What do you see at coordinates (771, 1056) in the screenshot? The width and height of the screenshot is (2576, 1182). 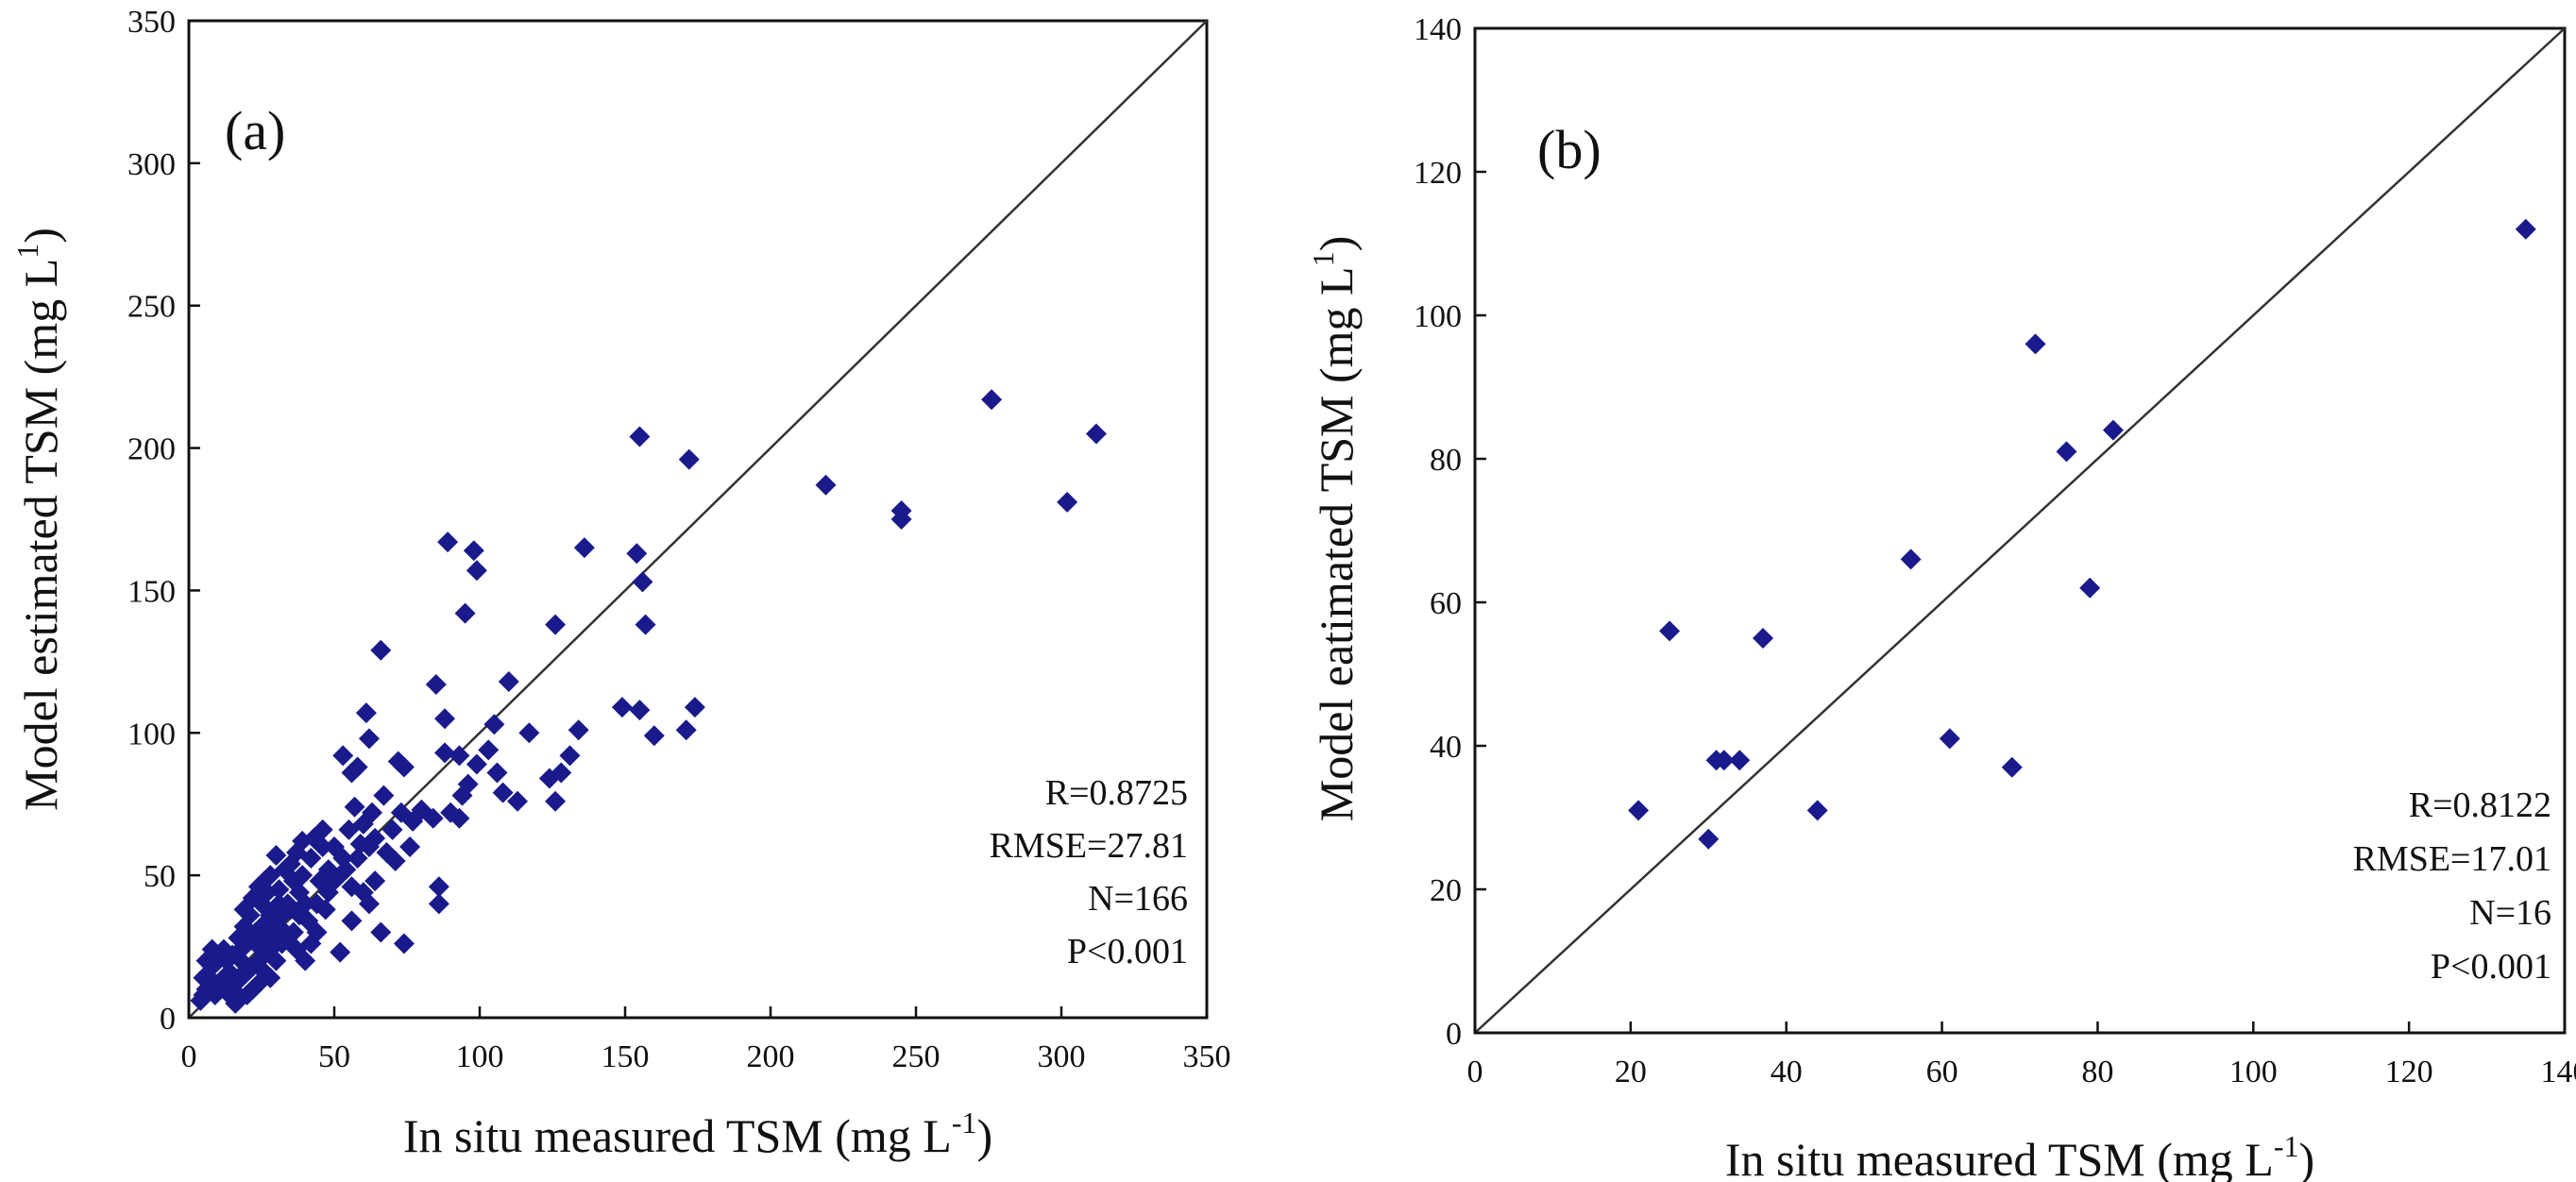 I see `x-tick-label: 200` at bounding box center [771, 1056].